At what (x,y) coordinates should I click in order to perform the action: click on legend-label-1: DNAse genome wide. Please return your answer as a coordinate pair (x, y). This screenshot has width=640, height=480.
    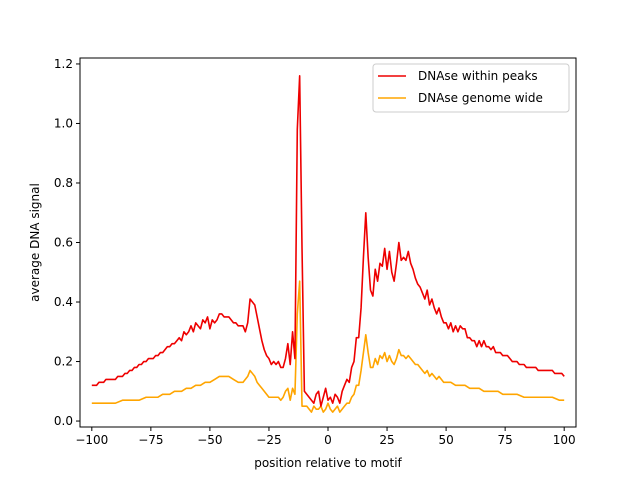
    Looking at the image, I should click on (480, 98).